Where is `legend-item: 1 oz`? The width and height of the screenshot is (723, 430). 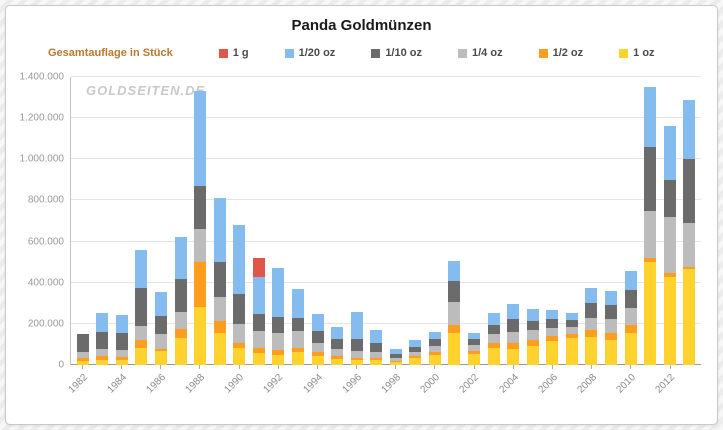
legend-item: 1 oz is located at coordinates (637, 53).